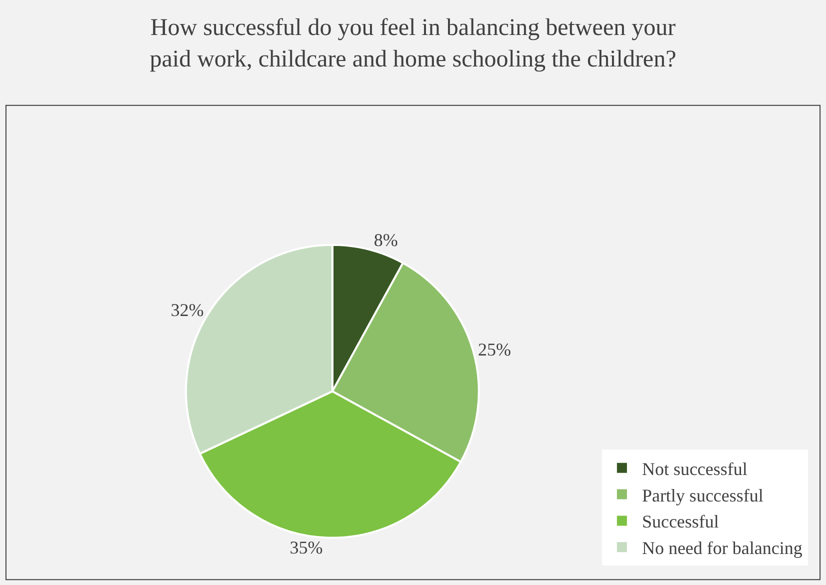 This screenshot has height=585, width=826. I want to click on data-label: 35%, so click(306, 548).